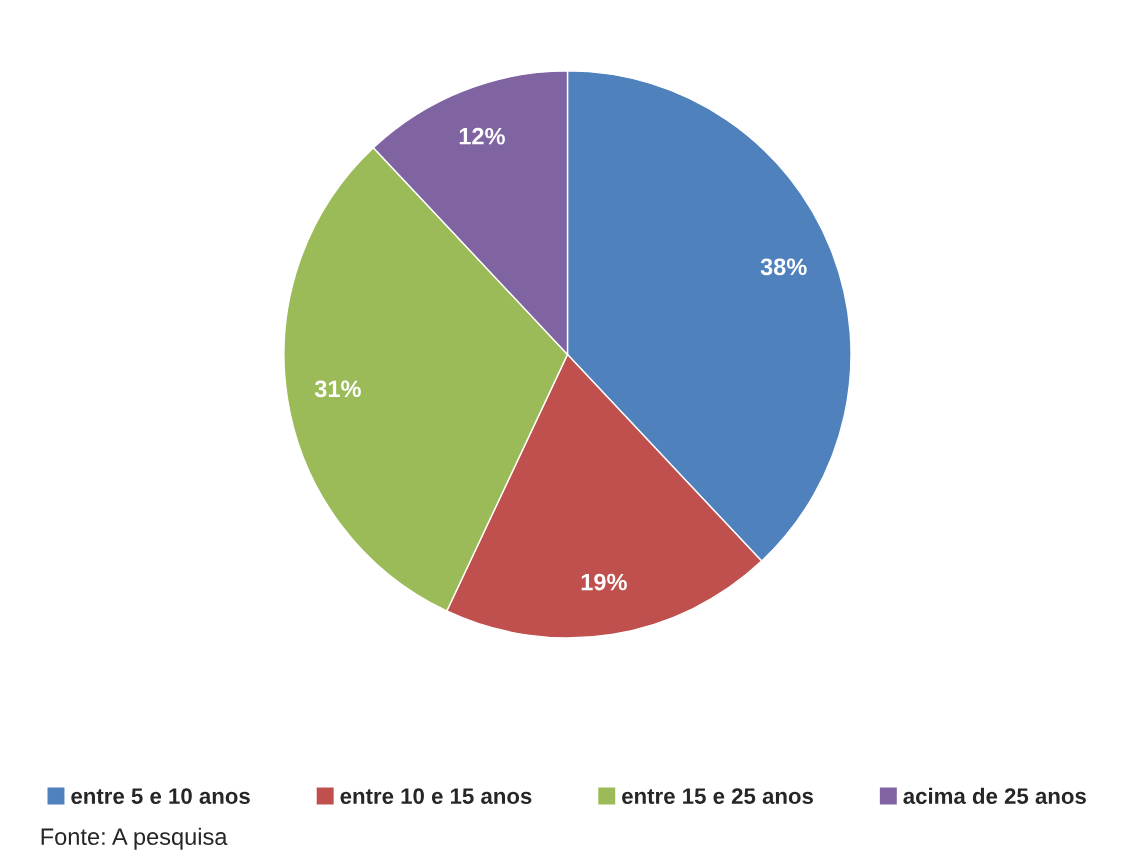  What do you see at coordinates (783, 267) in the screenshot?
I see `data-label: 38%` at bounding box center [783, 267].